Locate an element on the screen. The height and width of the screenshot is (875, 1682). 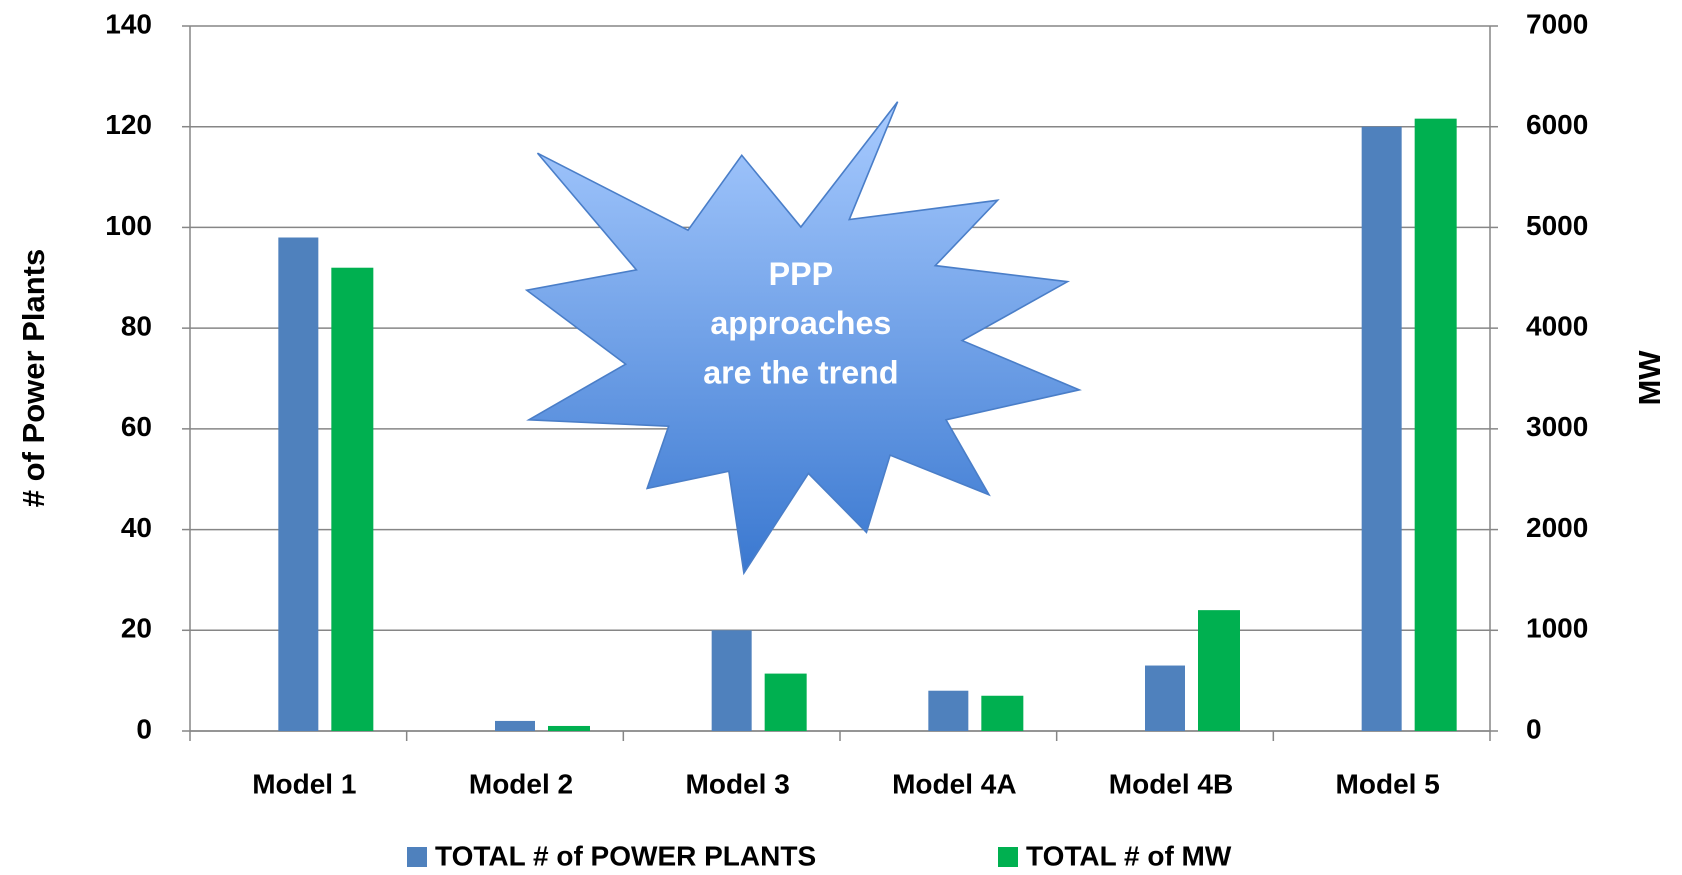
x-tick-label: Model 4A is located at coordinates (954, 783).